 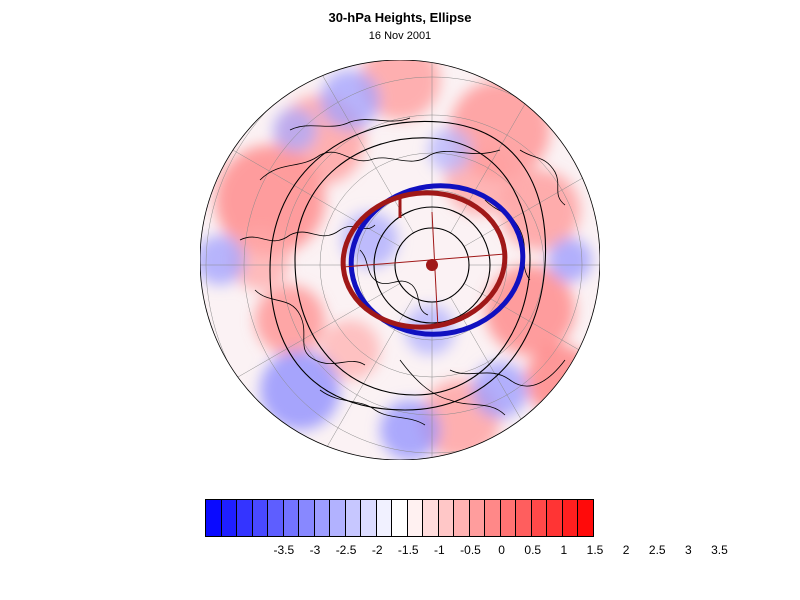 What do you see at coordinates (657, 550) in the screenshot?
I see `colorbar-tick-label: 2.5` at bounding box center [657, 550].